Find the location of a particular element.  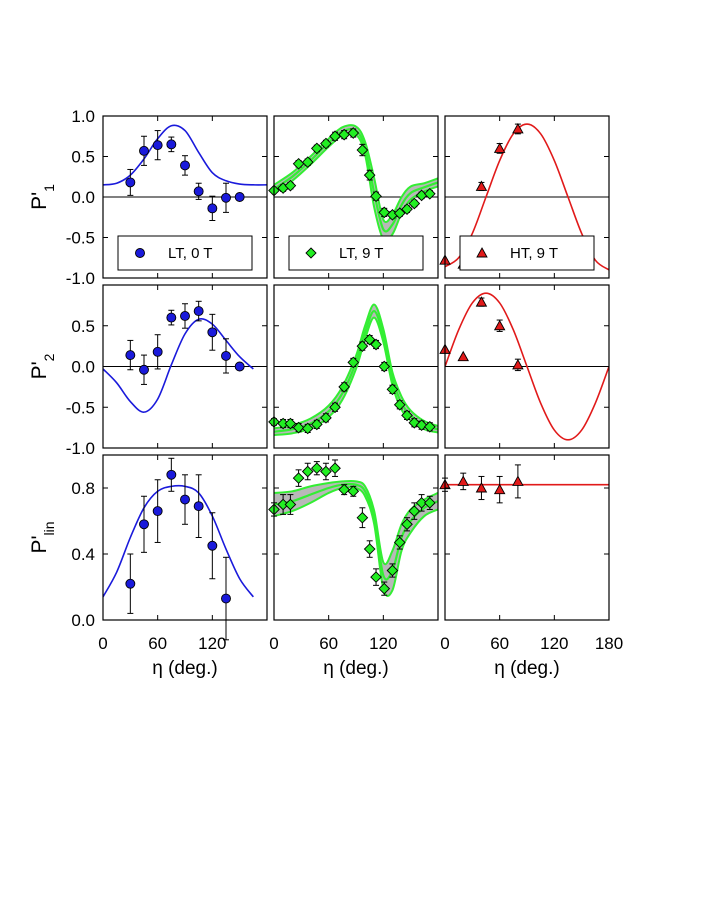

y-axis-label: P'lin is located at coordinates (42, 537).